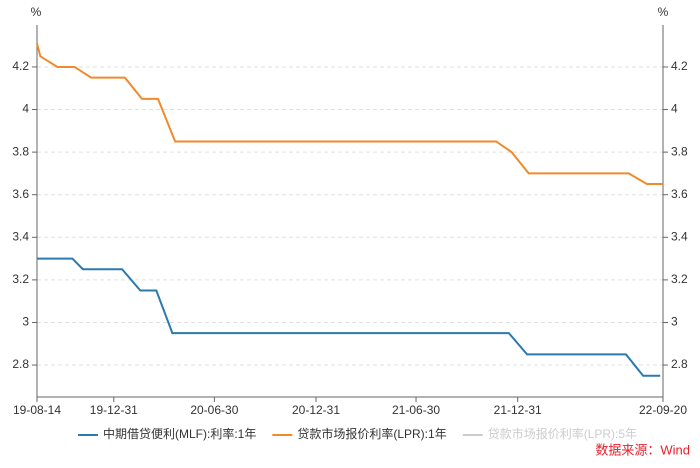  I want to click on x-tick-label: 20-06-30, so click(214, 410).